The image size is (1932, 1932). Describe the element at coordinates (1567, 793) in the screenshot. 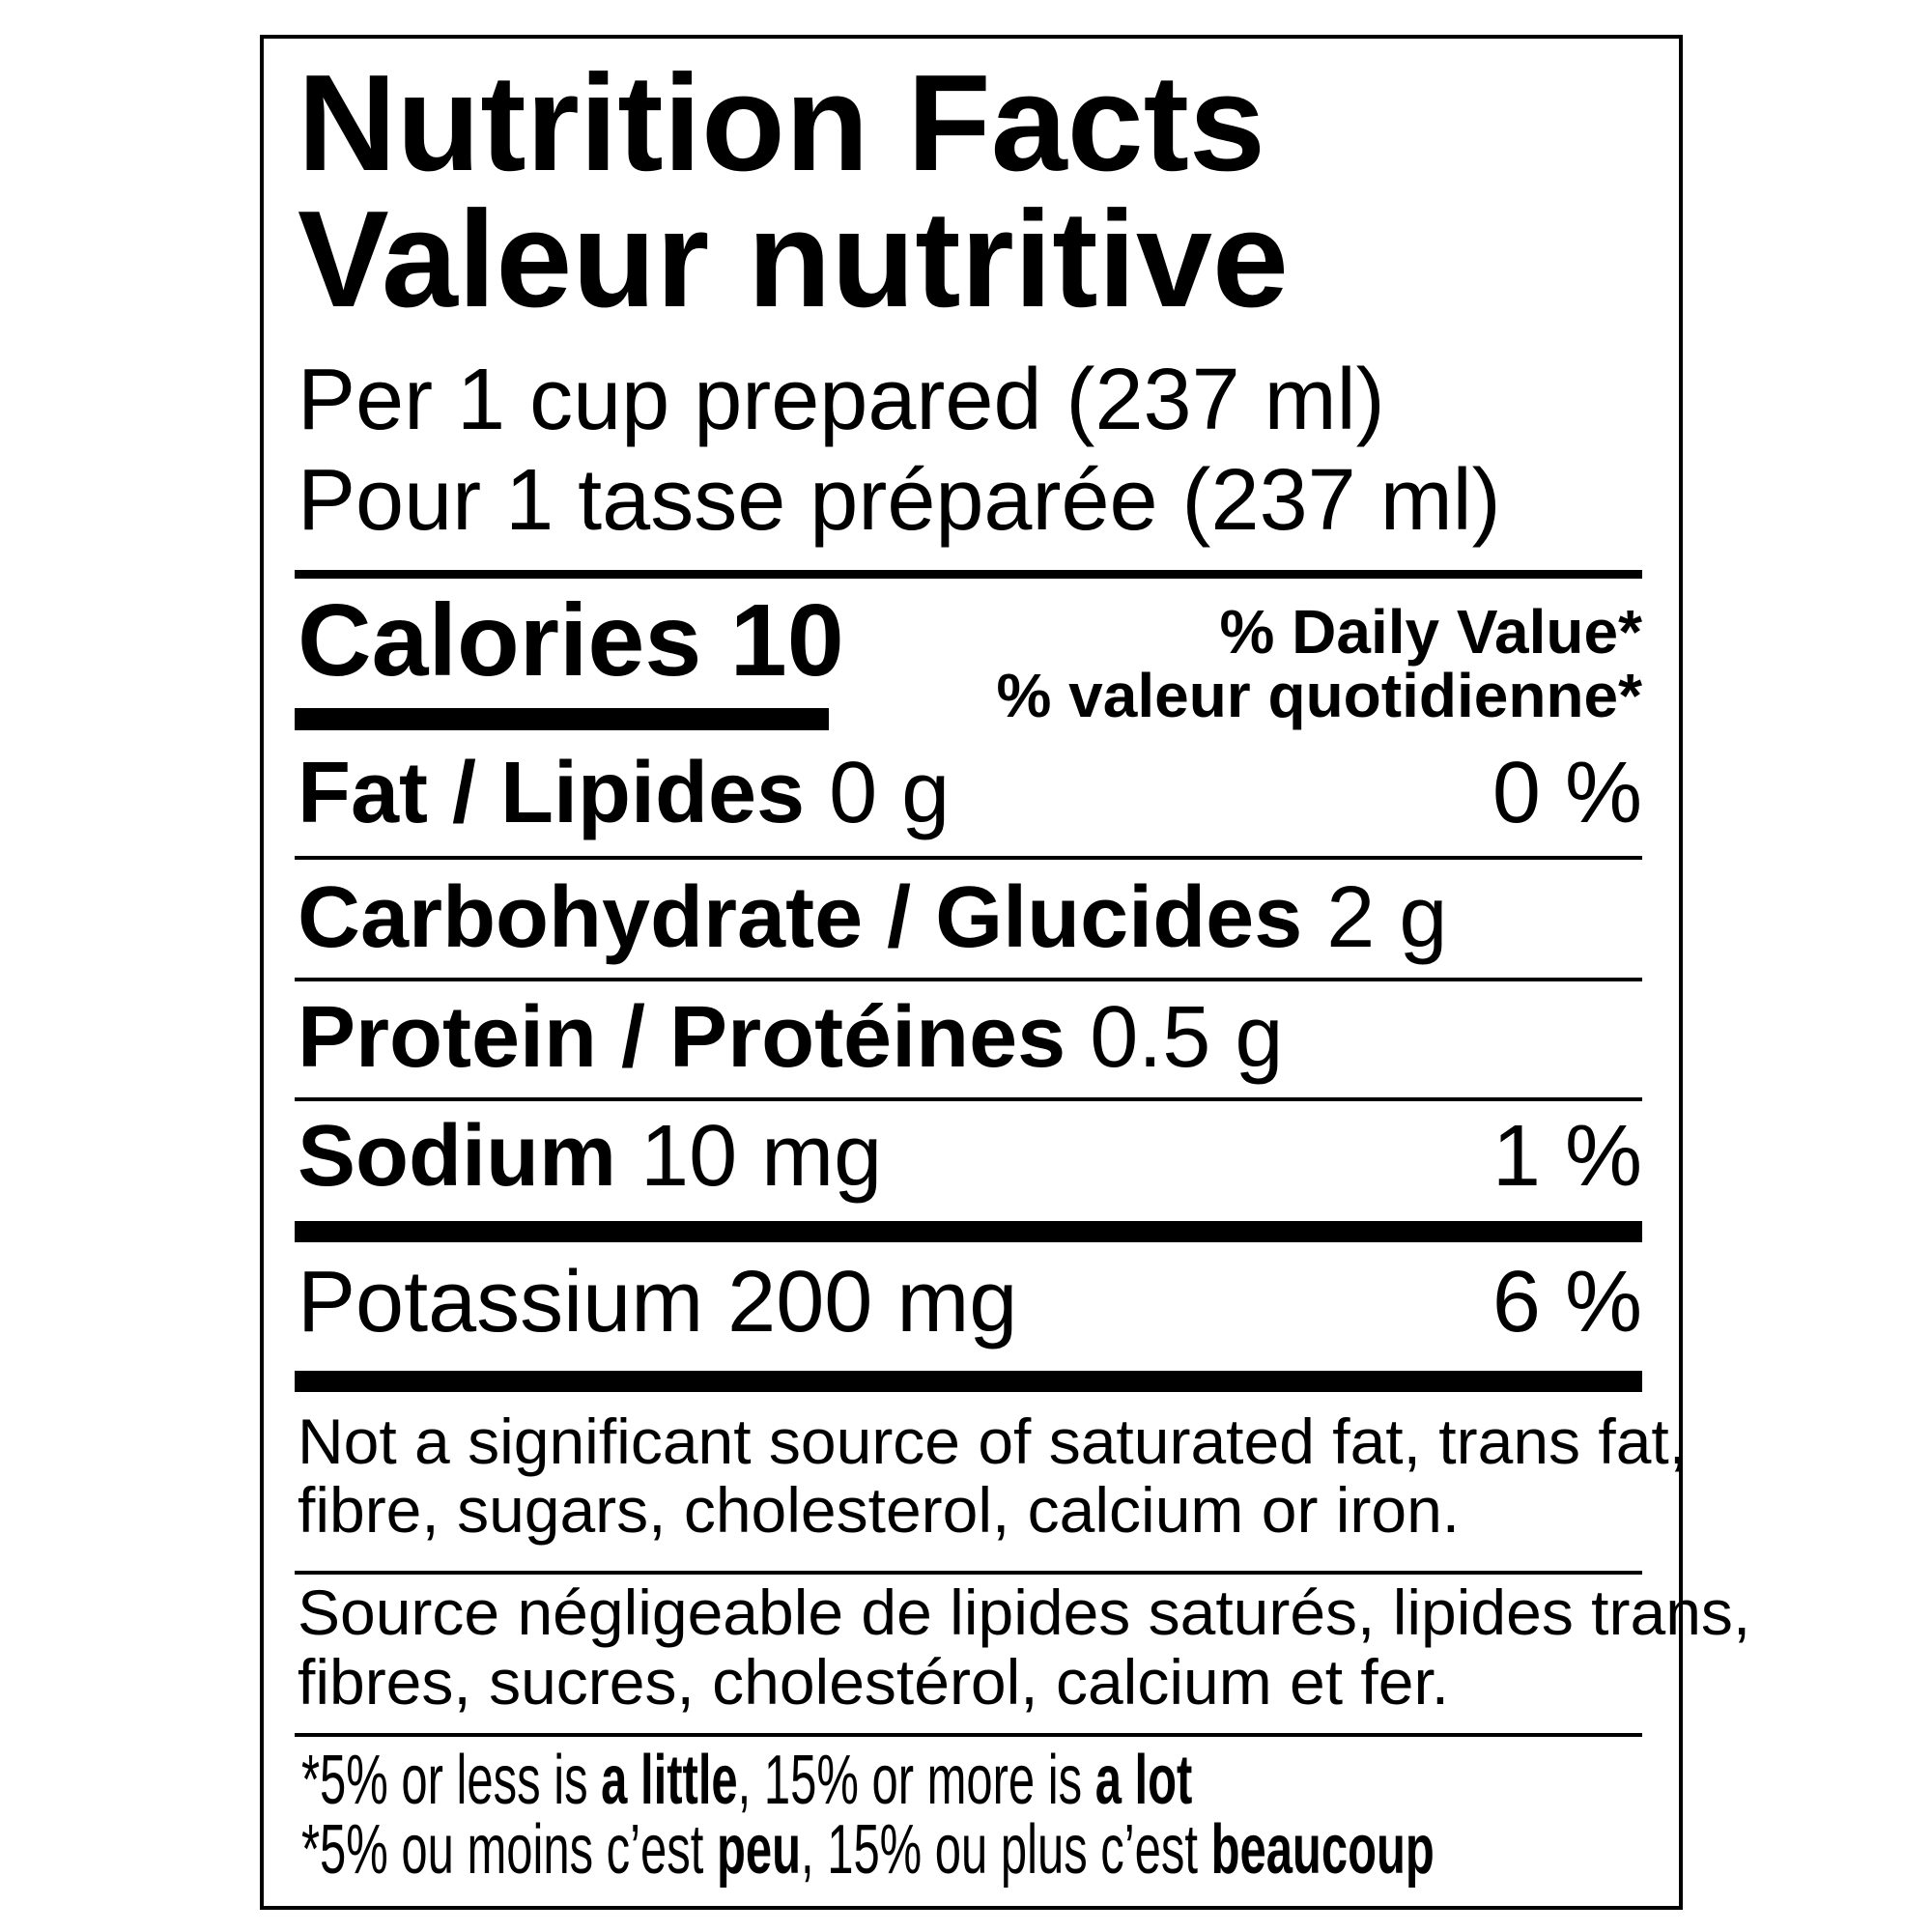

I see `nutrient-dv: 0 %` at that location.